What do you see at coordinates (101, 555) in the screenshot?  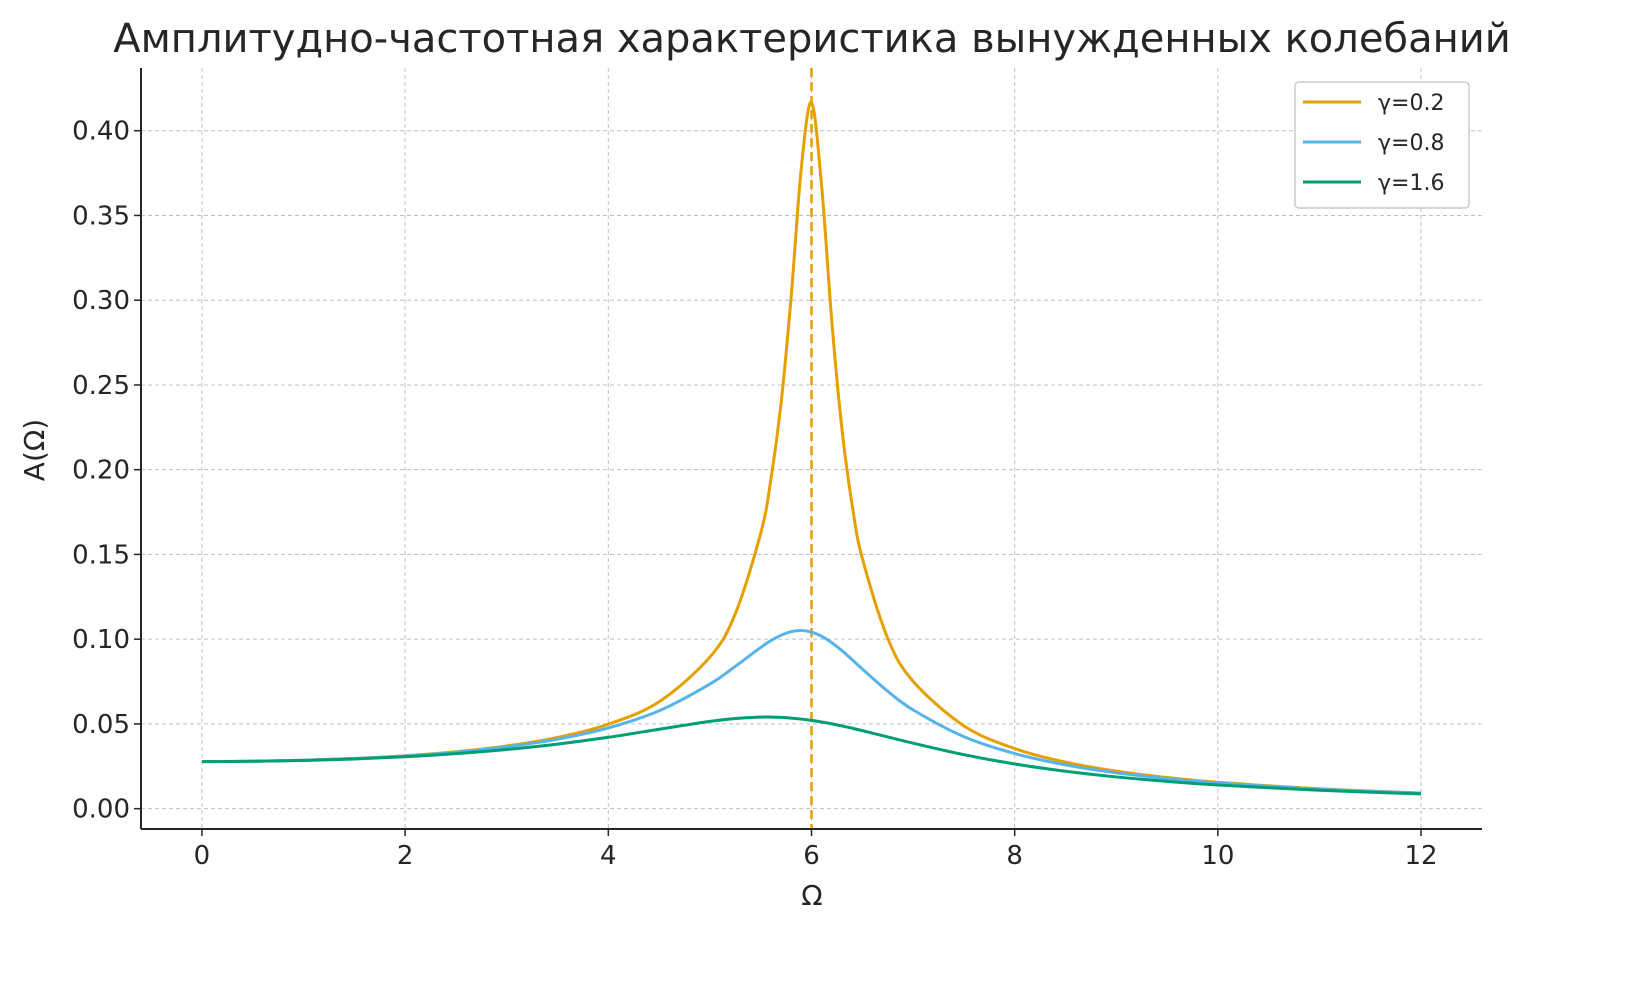 I see `y-tick-label: 0.15` at bounding box center [101, 555].